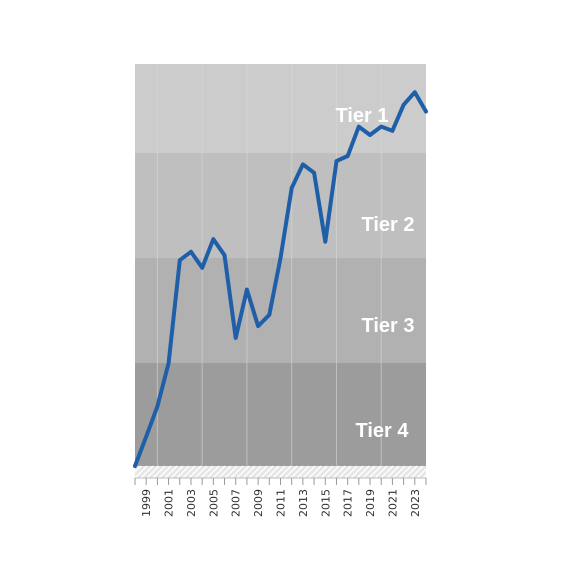  Describe the element at coordinates (191, 503) in the screenshot. I see `x-tick-label-2003: 2003` at that location.